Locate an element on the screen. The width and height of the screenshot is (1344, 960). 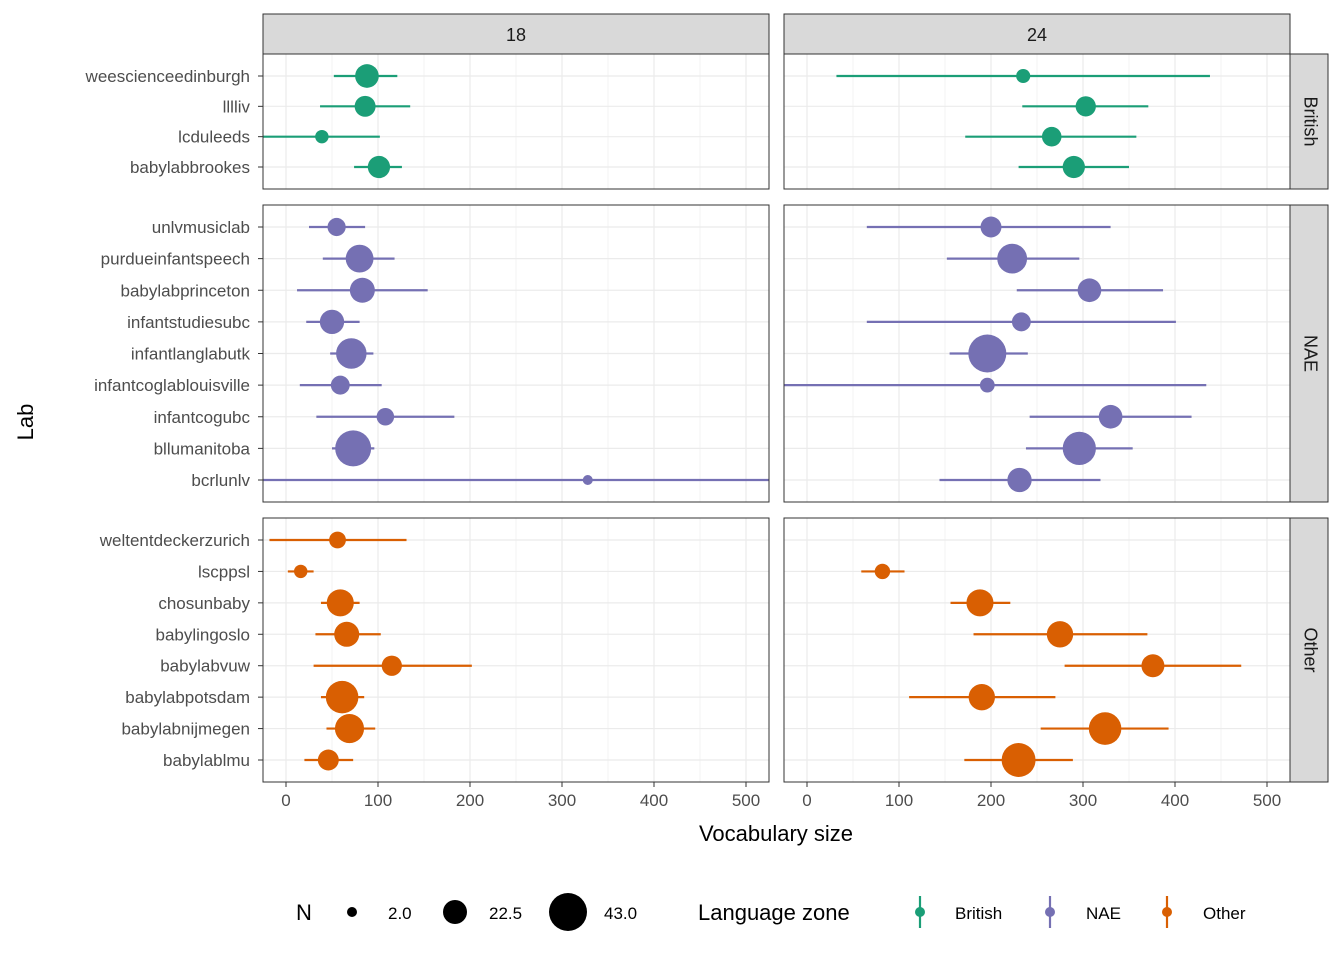
x-axis-title: Vocabulary size is located at coordinates (776, 833).